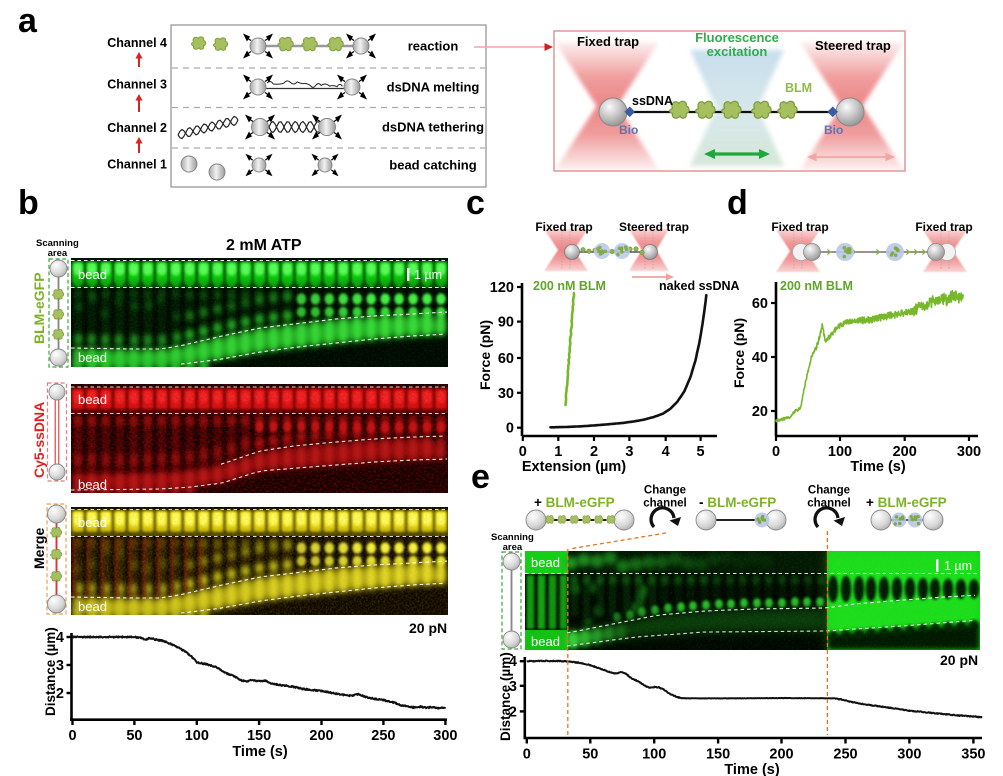 Image resolution: width=1003 pixels, height=776 pixels. What do you see at coordinates (137, 128) in the screenshot?
I see `svg-text: Channel 2` at bounding box center [137, 128].